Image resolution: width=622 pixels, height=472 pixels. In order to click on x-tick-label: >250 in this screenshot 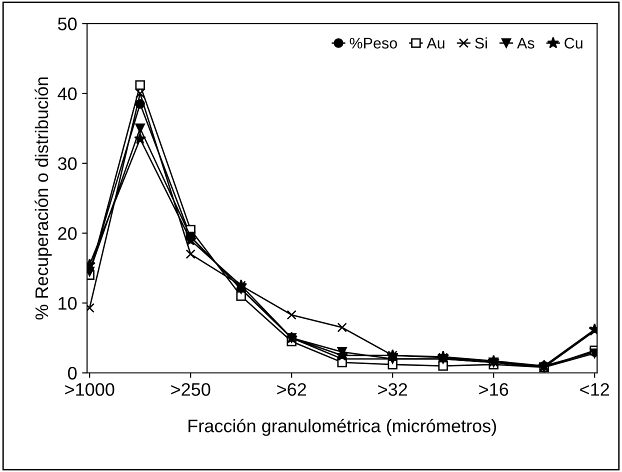, I will do `click(190, 389)`.